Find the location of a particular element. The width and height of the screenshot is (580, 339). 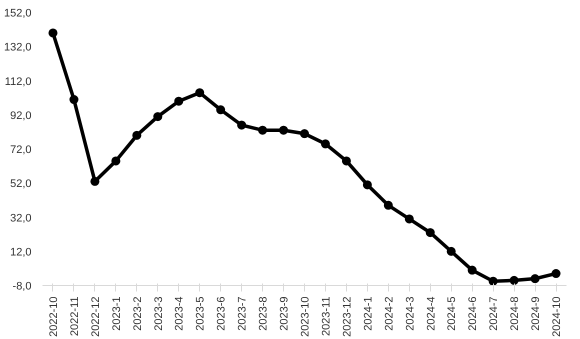

x-tick-label: 2024-4 is located at coordinates (431, 313).